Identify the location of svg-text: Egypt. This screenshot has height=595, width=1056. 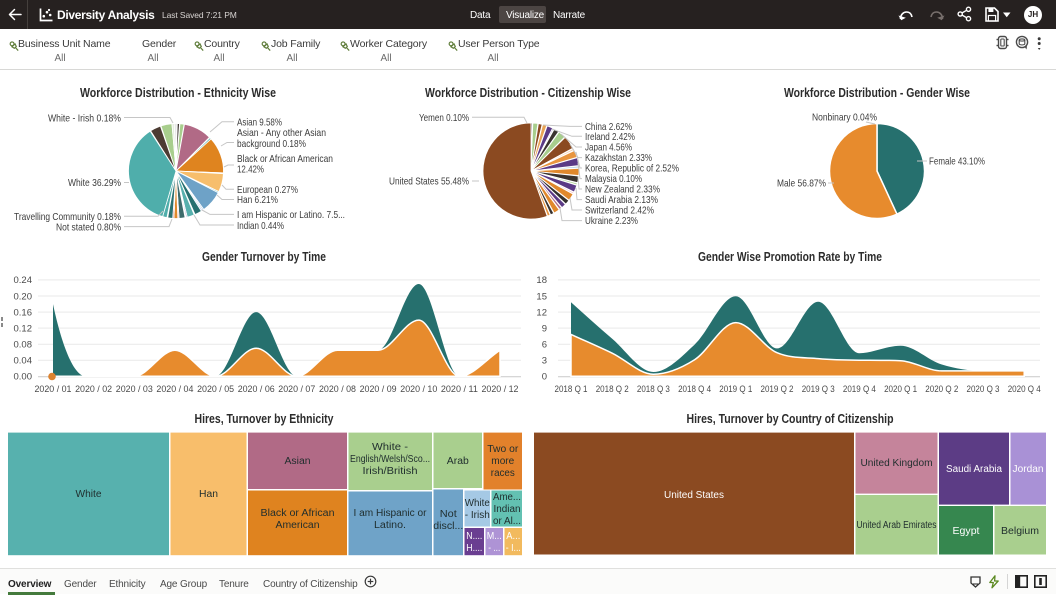
(966, 531).